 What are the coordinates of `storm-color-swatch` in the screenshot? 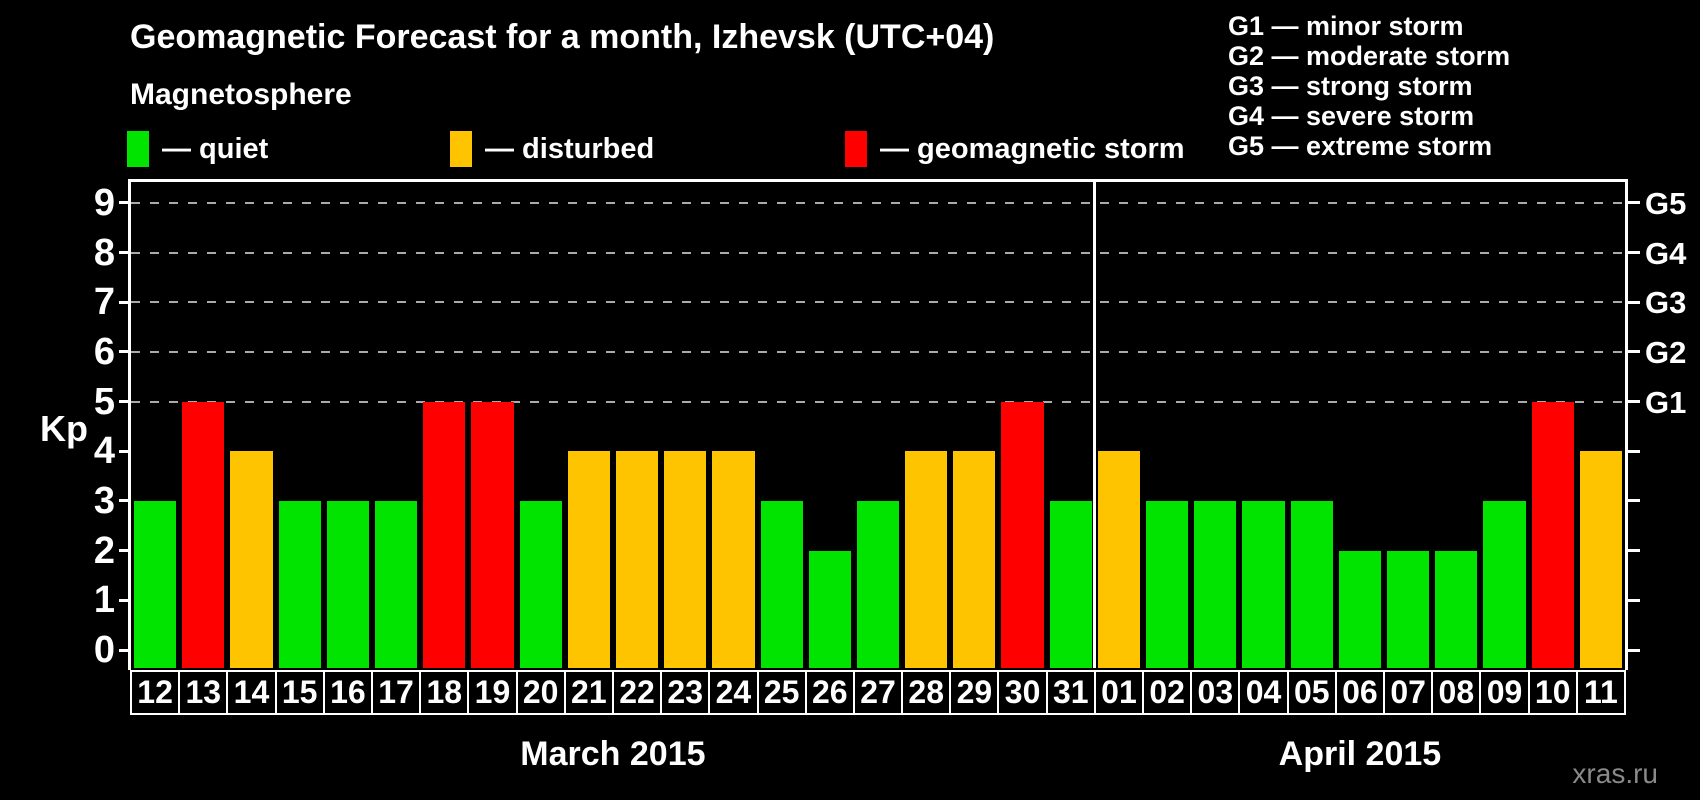 It's located at (856, 149).